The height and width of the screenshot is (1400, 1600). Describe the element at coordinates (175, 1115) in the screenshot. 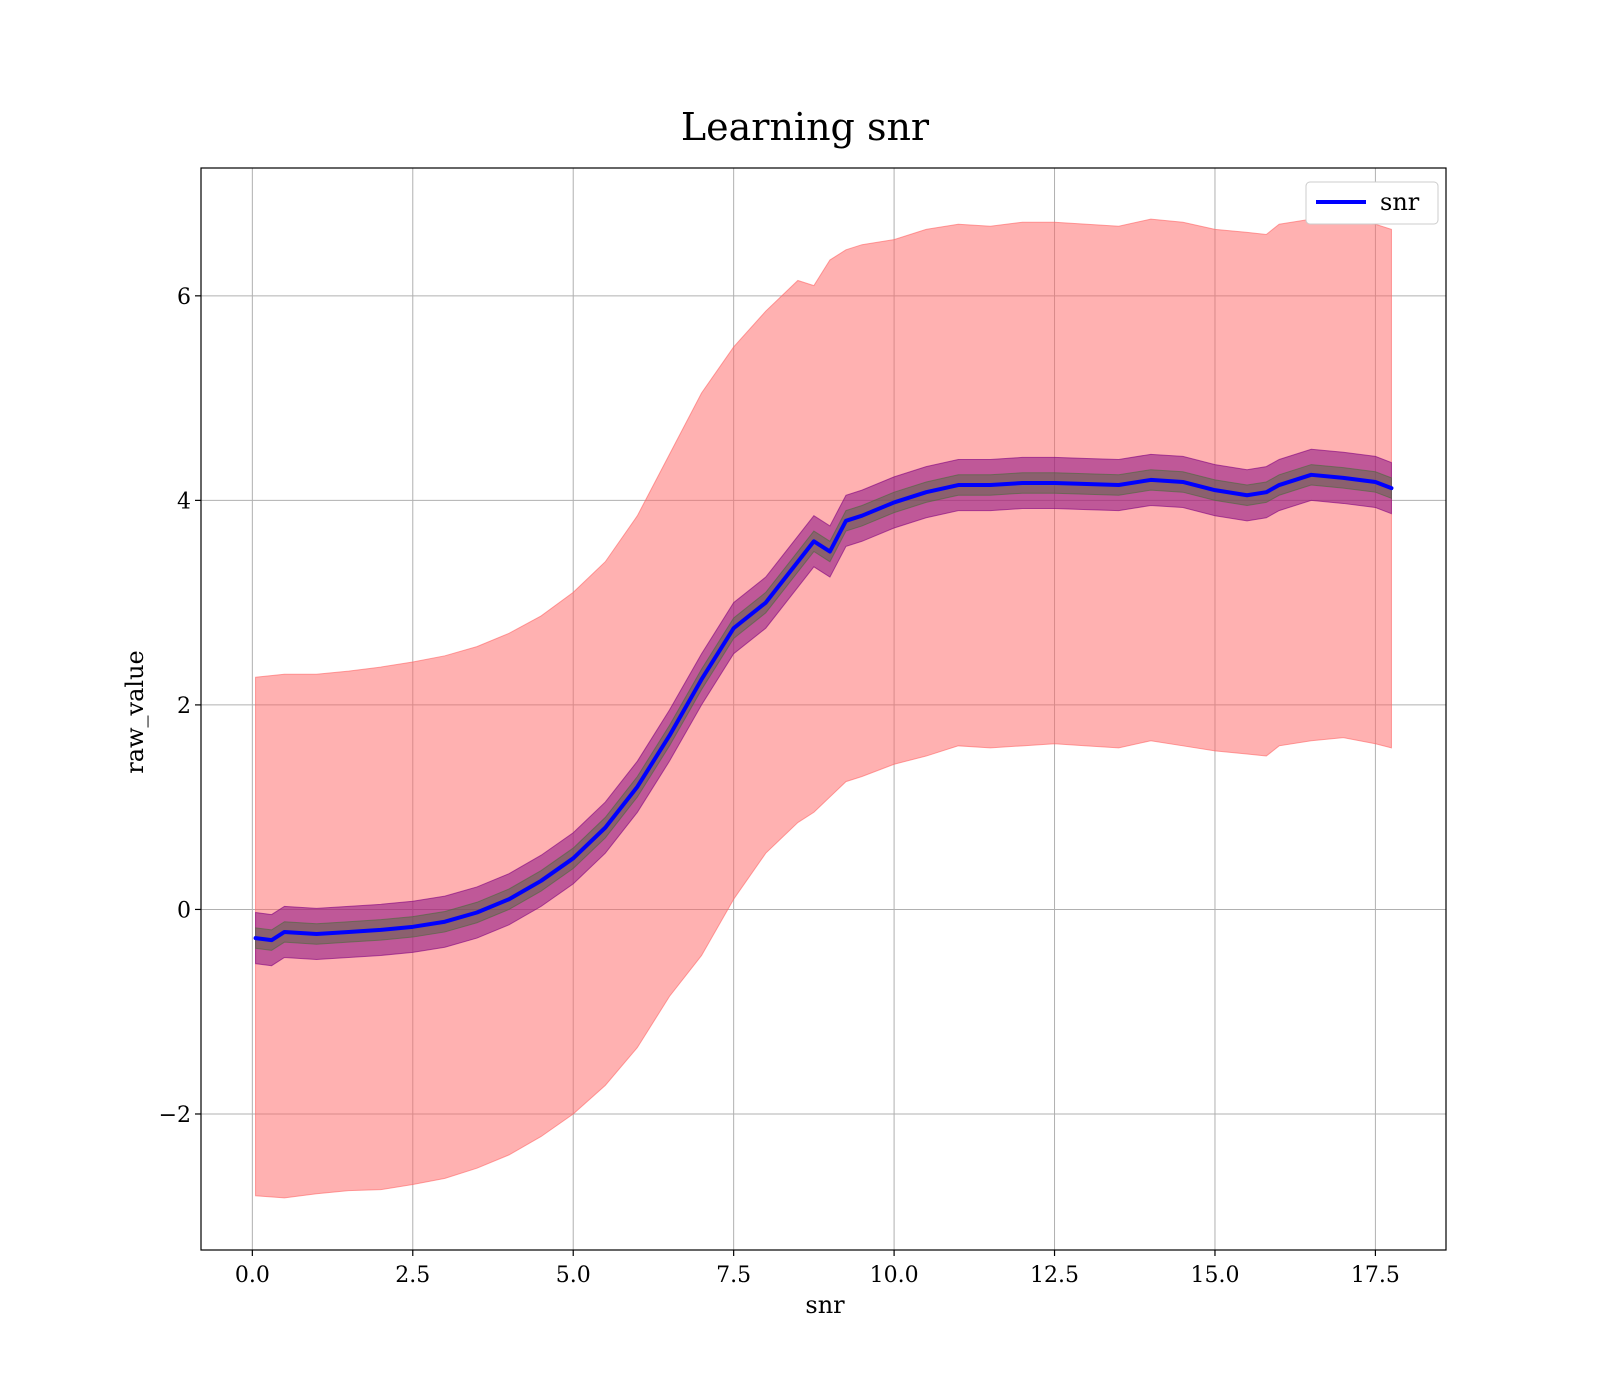

I see `y-tick-label: −2` at that location.